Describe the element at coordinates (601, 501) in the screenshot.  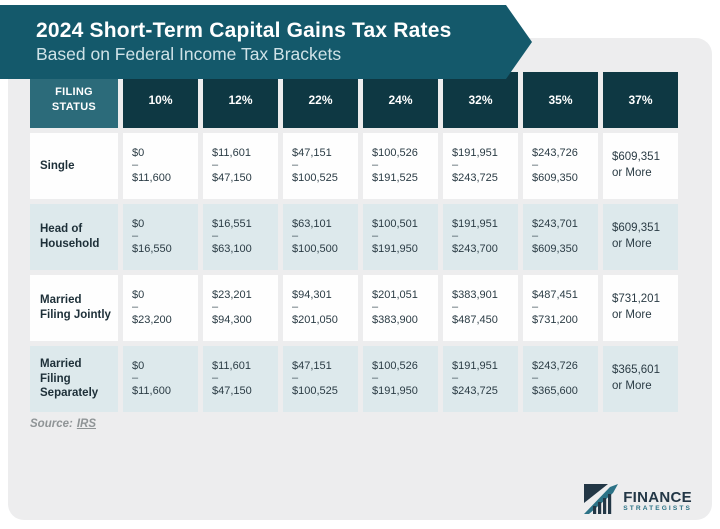
I see `growth-chart-arrow-icon` at that location.